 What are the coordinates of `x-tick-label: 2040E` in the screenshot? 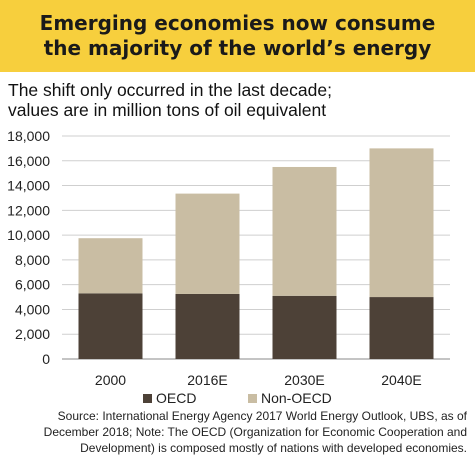 It's located at (401, 380).